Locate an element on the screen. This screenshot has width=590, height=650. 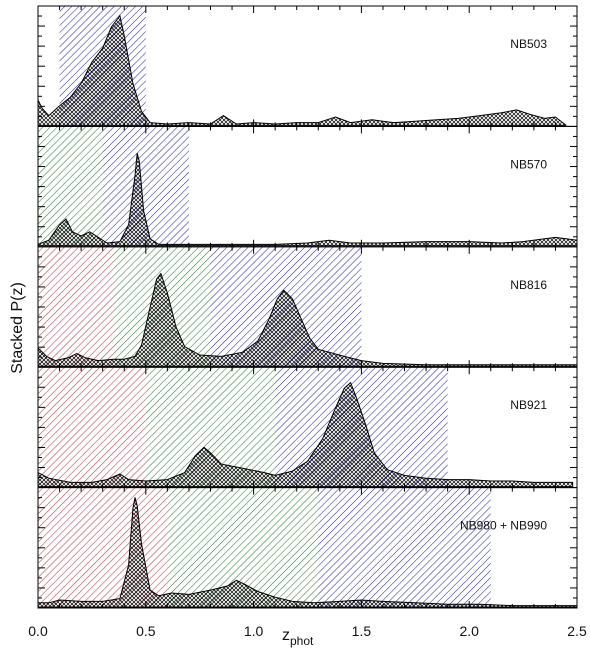
panel-label: NB921 is located at coordinates (528, 405).